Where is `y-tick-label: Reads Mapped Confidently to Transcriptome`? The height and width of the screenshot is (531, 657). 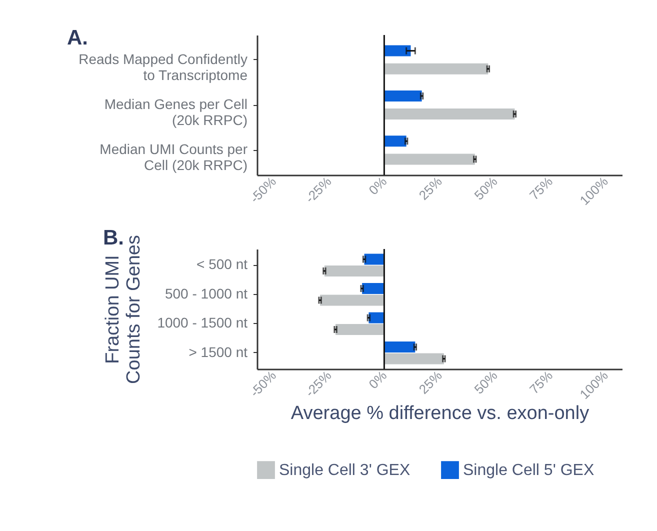
y-tick-label: Reads Mapped Confidently to Transcriptome is located at coordinates (163, 66).